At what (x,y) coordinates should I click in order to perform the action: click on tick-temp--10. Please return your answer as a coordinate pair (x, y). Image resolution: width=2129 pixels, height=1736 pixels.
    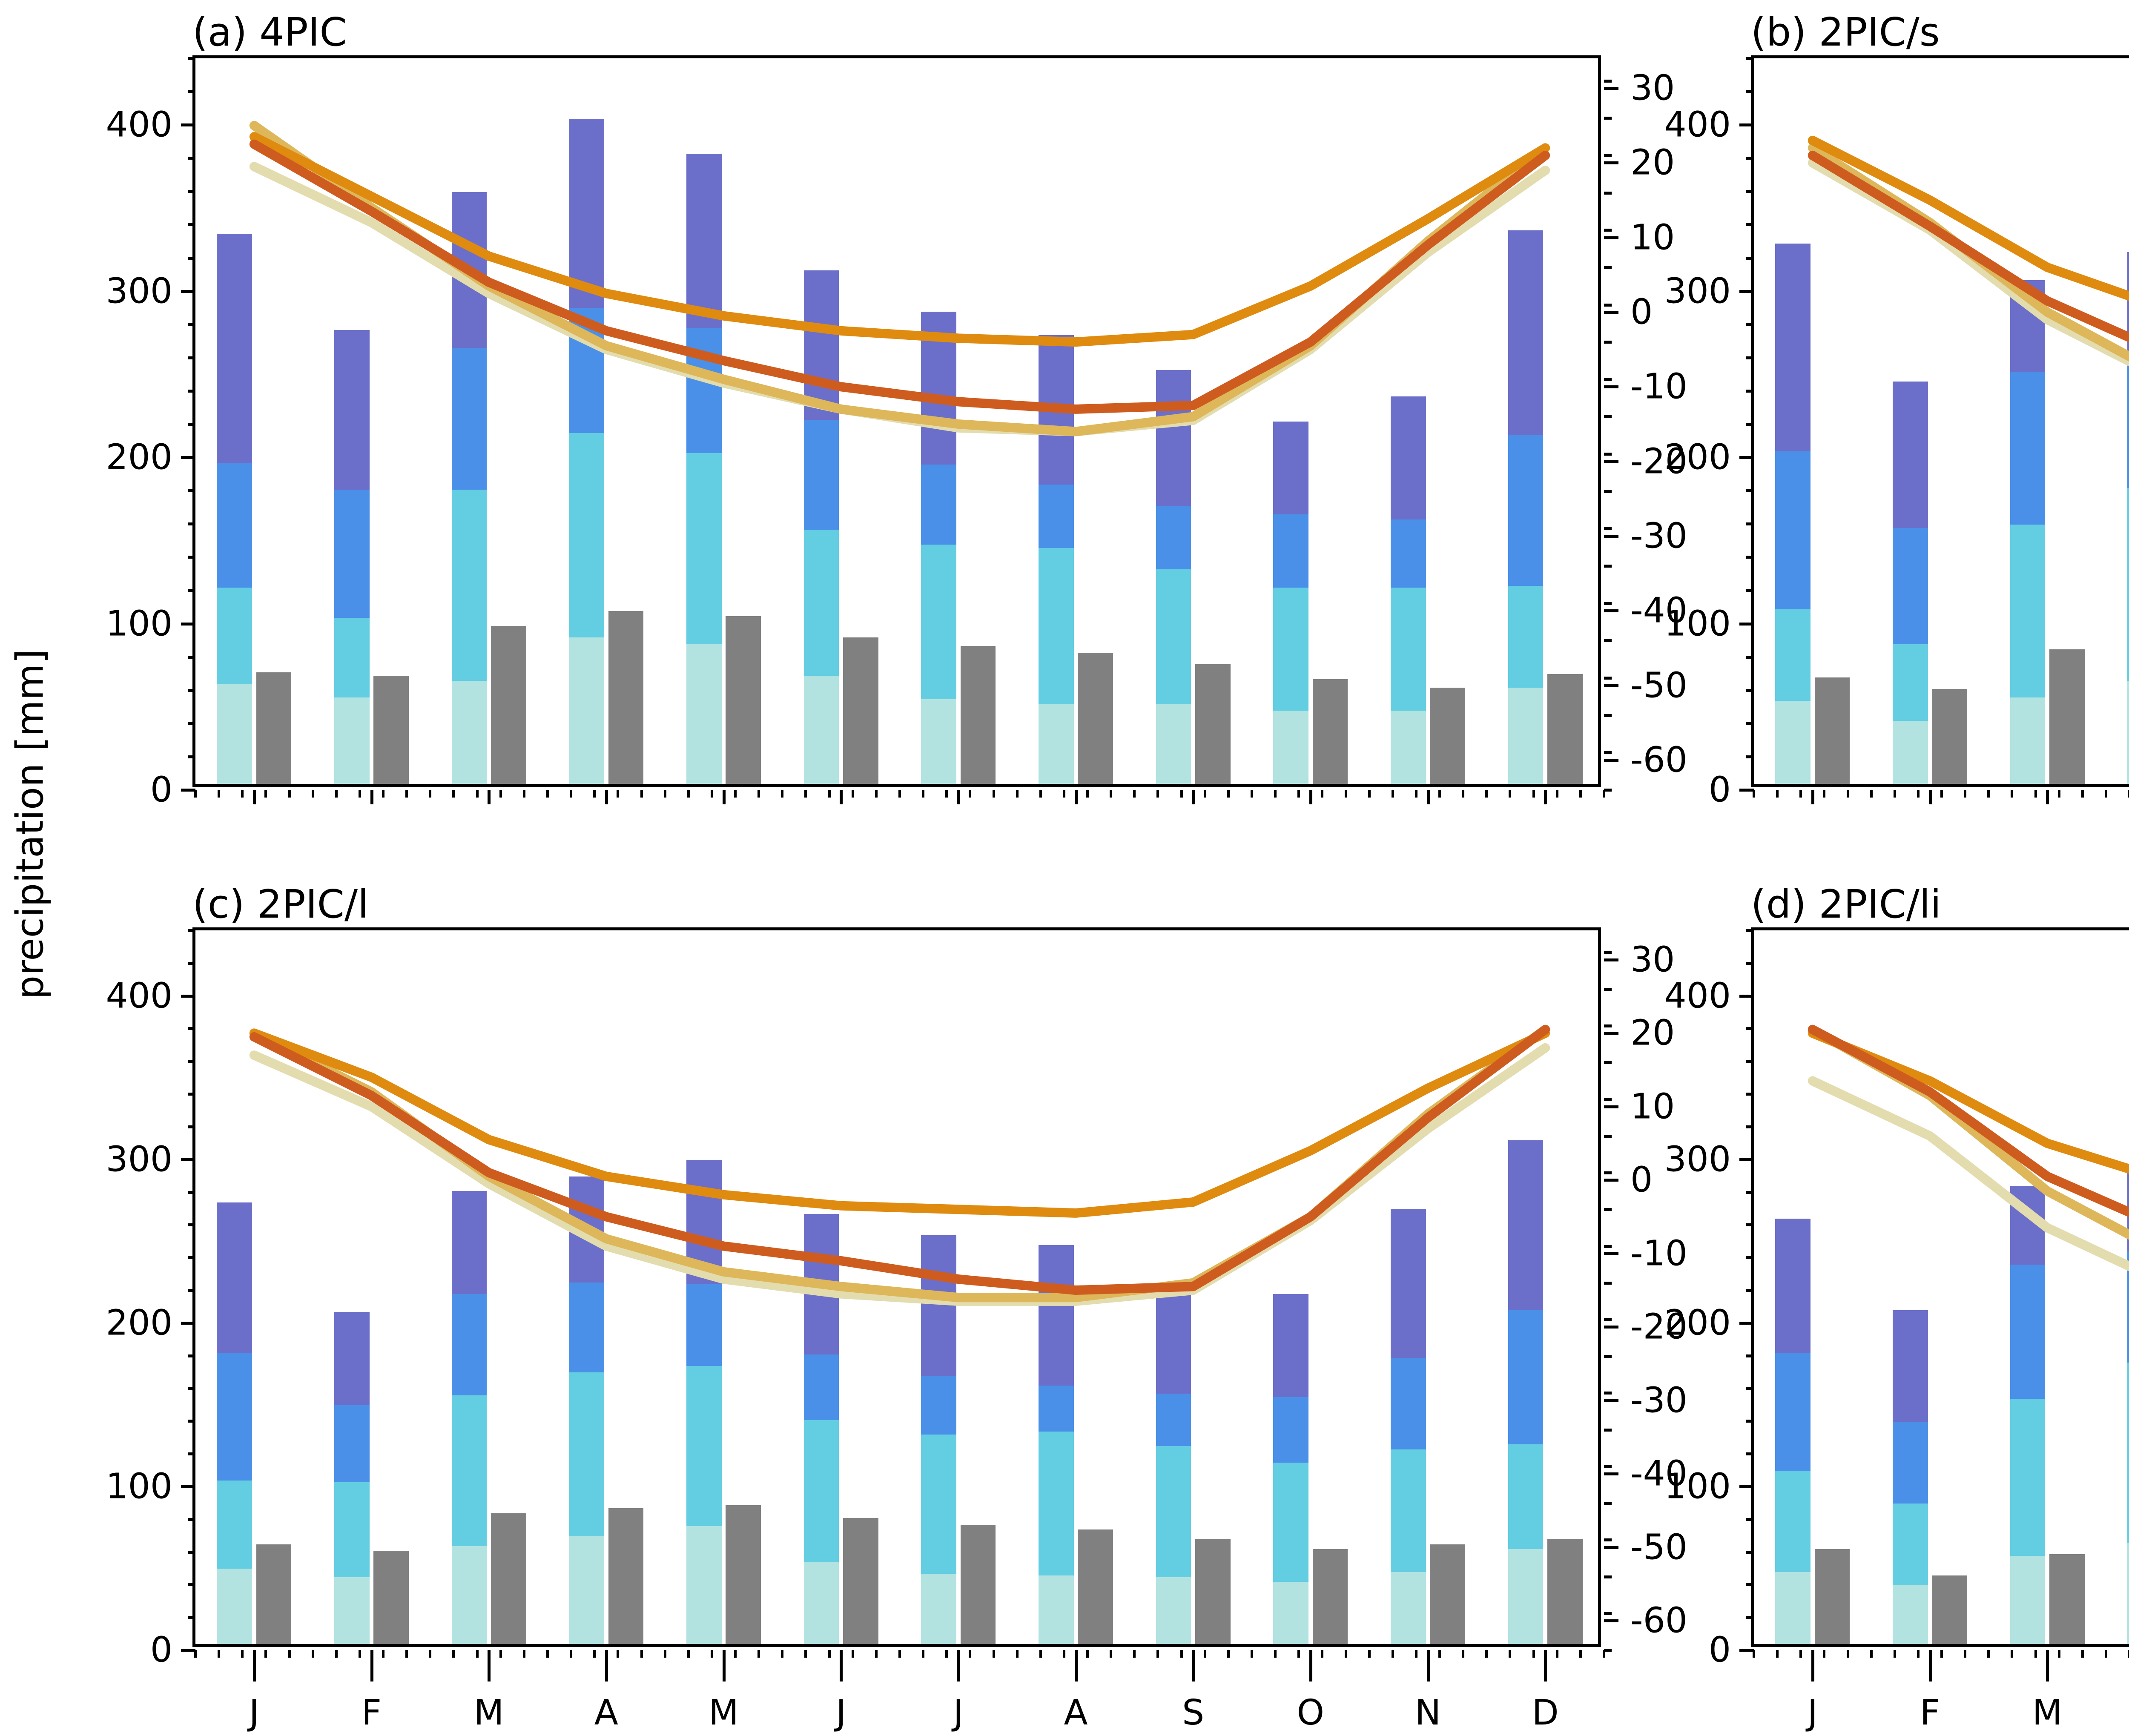
    Looking at the image, I should click on (1611, 1253).